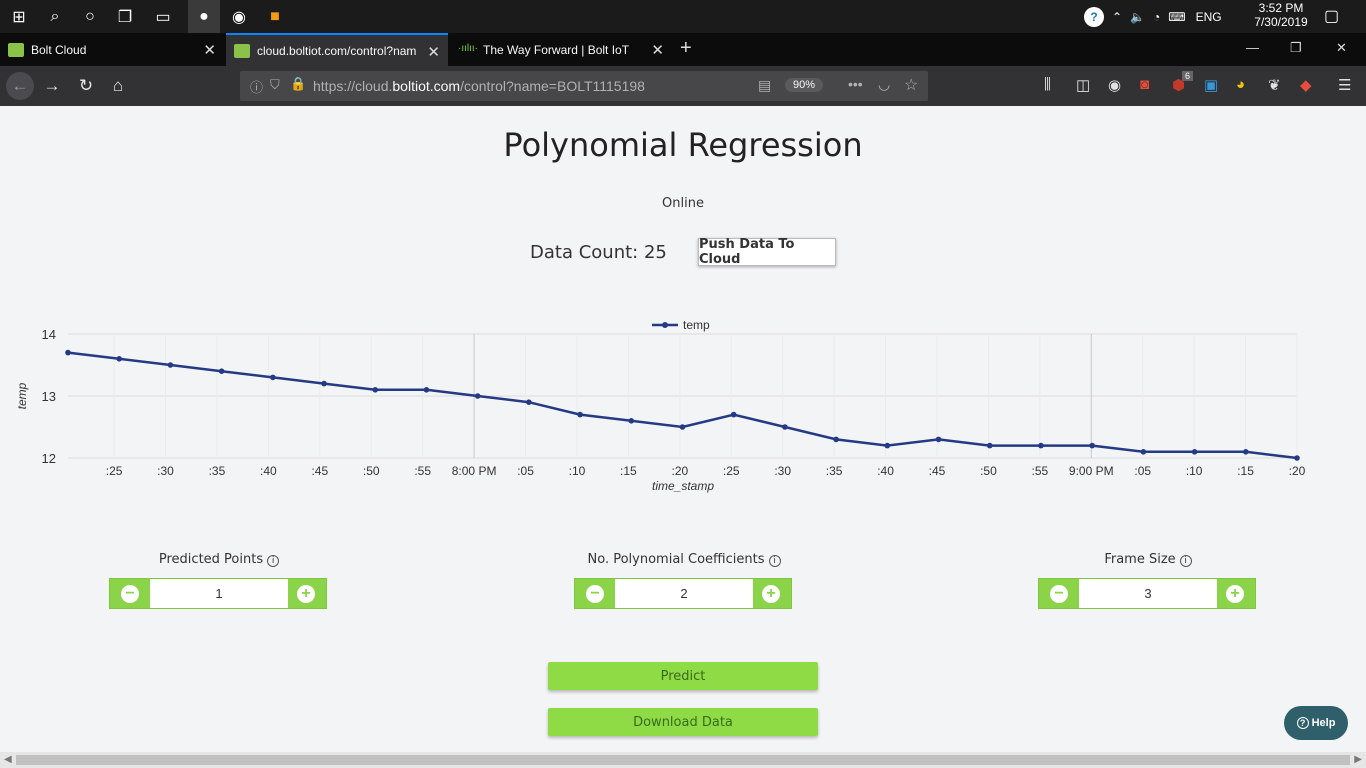  Describe the element at coordinates (1241, 84) in the screenshot. I see `owl-extension-icon: ◕` at that location.